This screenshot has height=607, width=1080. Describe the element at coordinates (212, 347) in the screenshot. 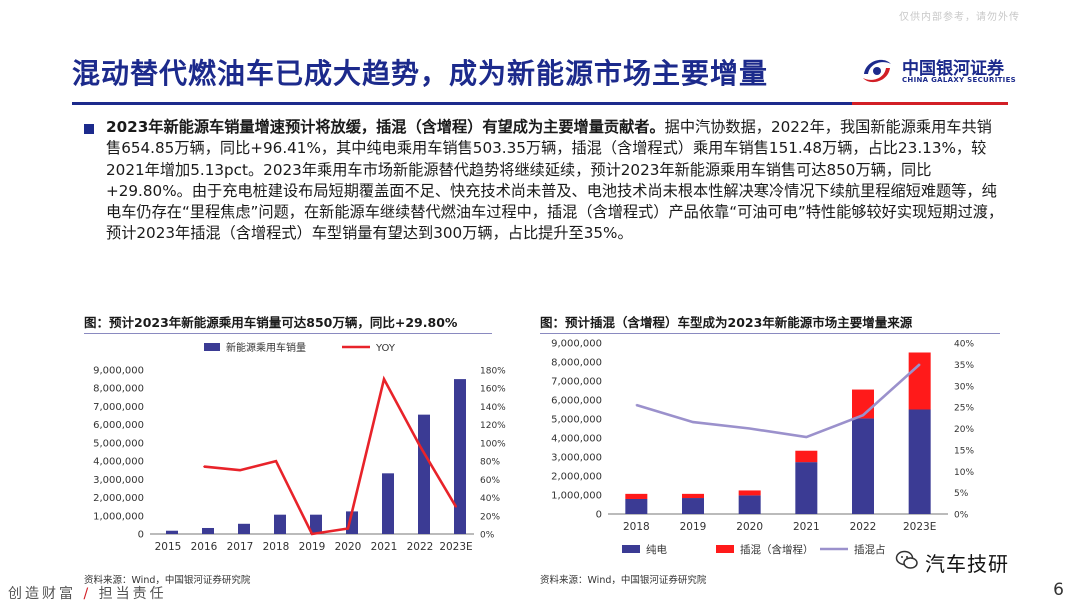

I see `legend-swatch-sales` at that location.